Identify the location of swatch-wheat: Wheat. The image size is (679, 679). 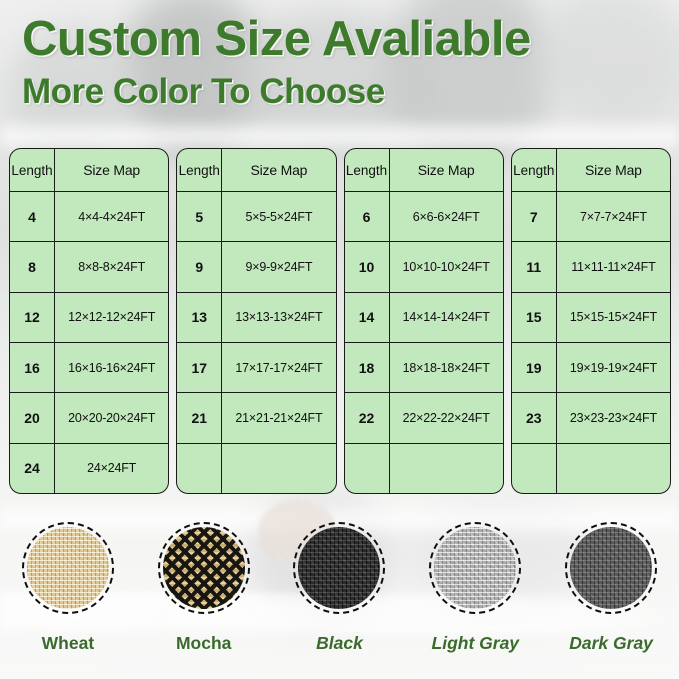
(68, 597).